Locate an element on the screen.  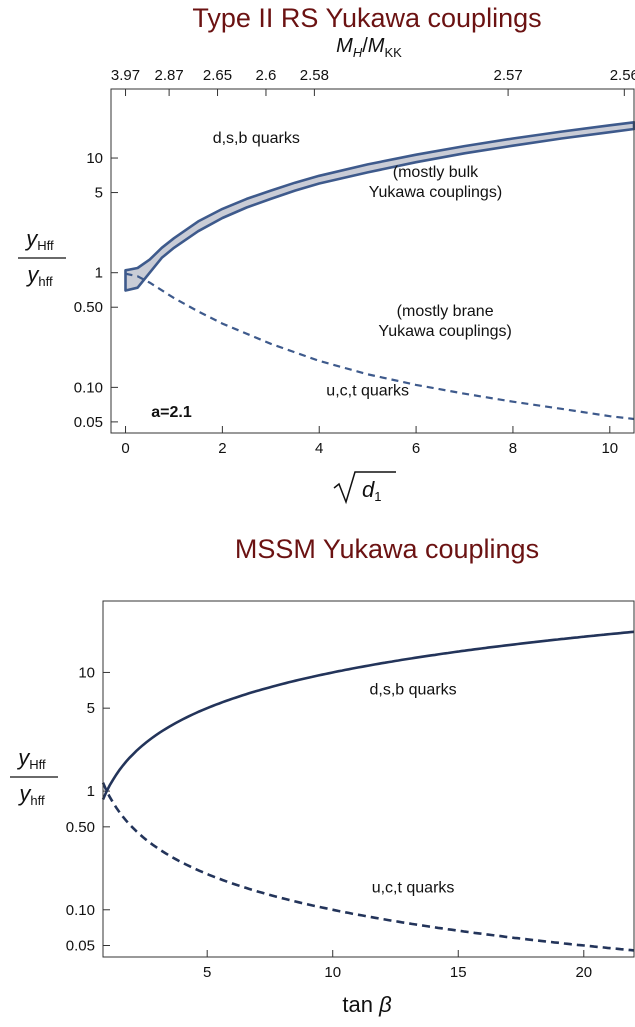
chart2-x-tick-label: 20 is located at coordinates (583, 972).